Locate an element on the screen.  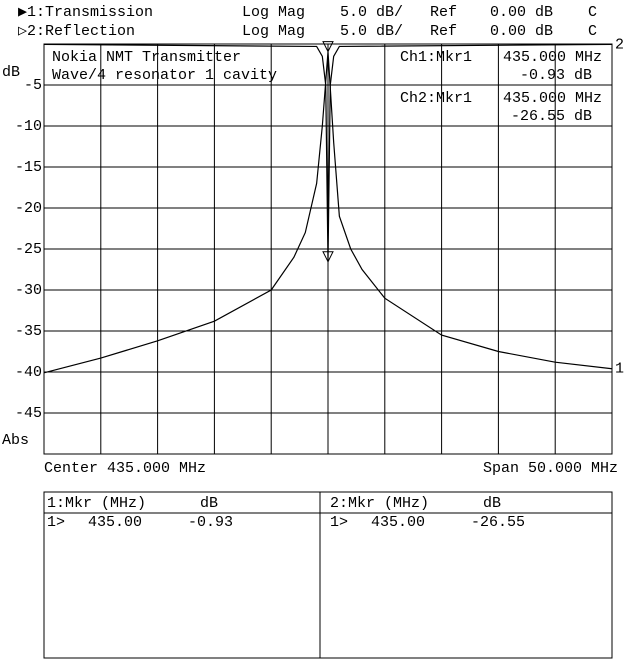
y-footer: Abs is located at coordinates (15, 440).